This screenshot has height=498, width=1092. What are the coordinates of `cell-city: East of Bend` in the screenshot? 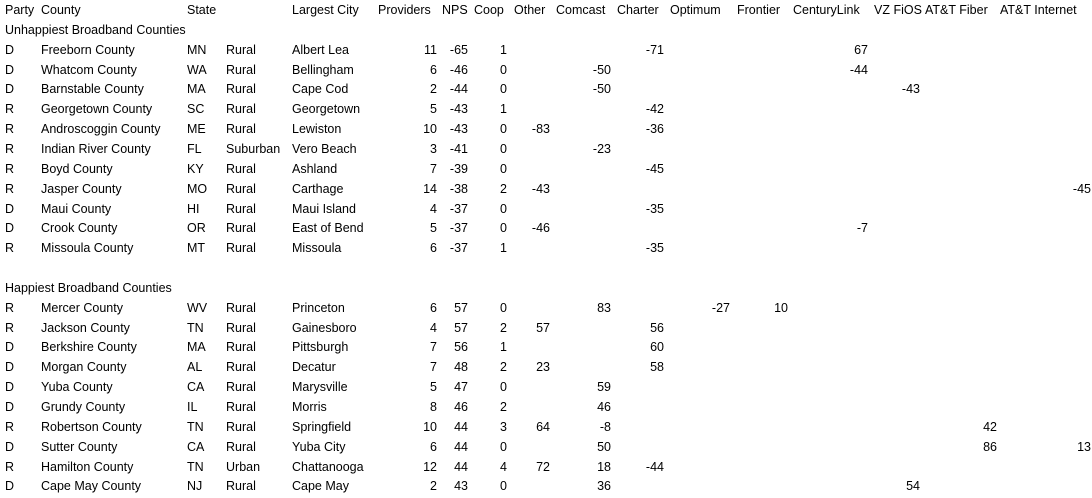 It's located at (328, 228).